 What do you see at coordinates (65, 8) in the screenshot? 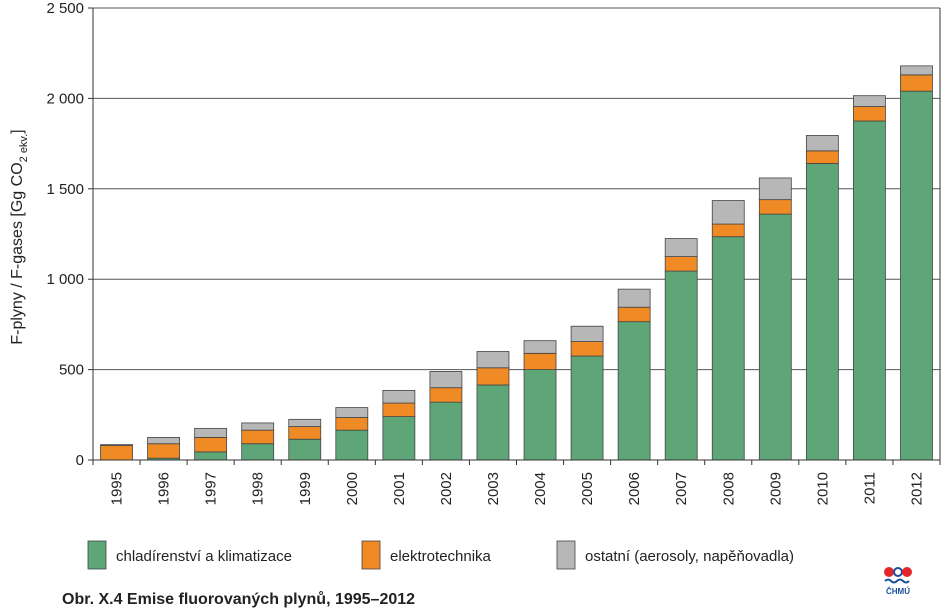
I see `y-tick-label-2500: 2 500` at bounding box center [65, 8].